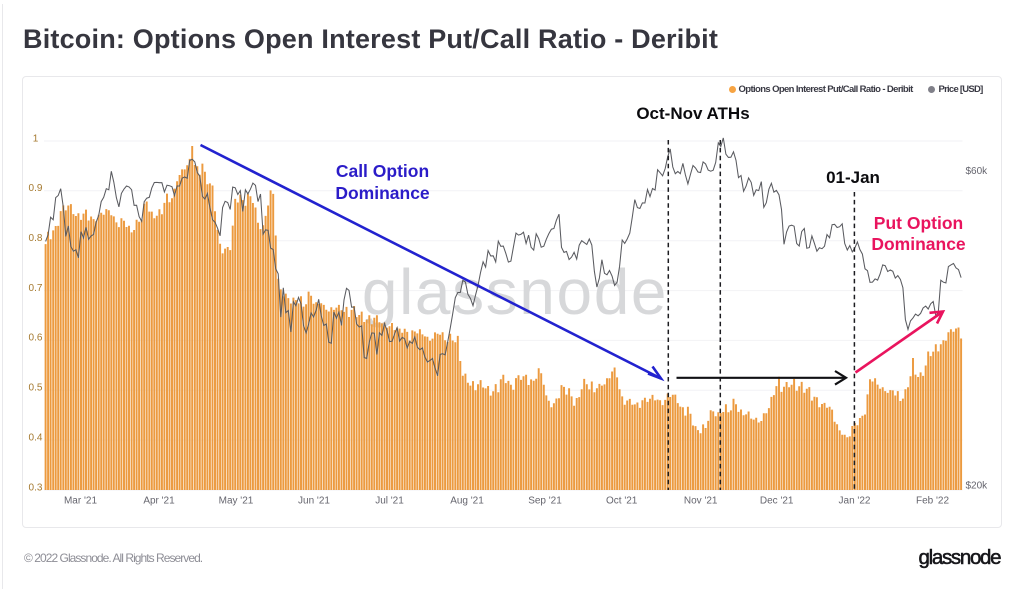 The width and height of the screenshot is (1024, 589). What do you see at coordinates (855, 501) in the screenshot?
I see `svg-text: Jan '22` at bounding box center [855, 501].